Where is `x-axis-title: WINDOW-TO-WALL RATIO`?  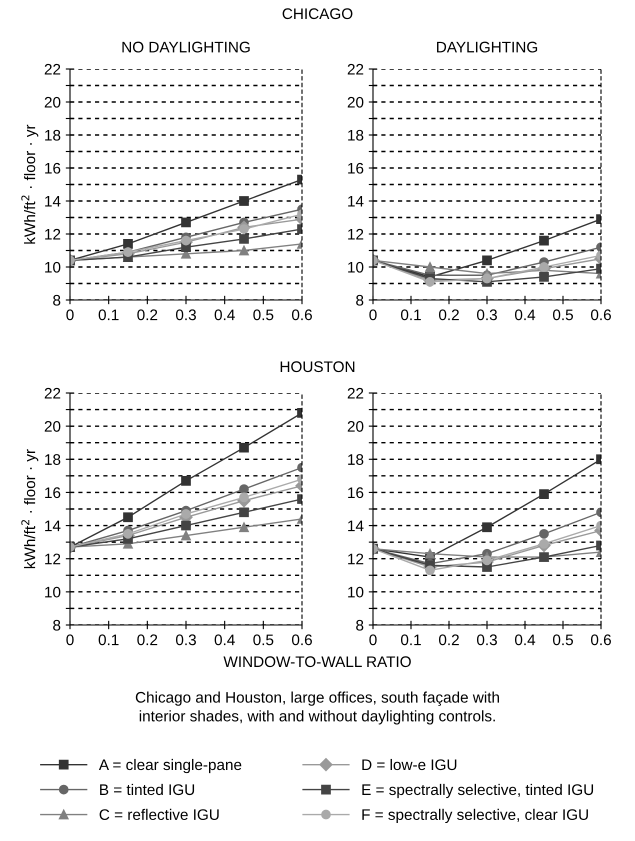
x-axis-title: WINDOW-TO-WALL RATIO is located at coordinates (317, 662).